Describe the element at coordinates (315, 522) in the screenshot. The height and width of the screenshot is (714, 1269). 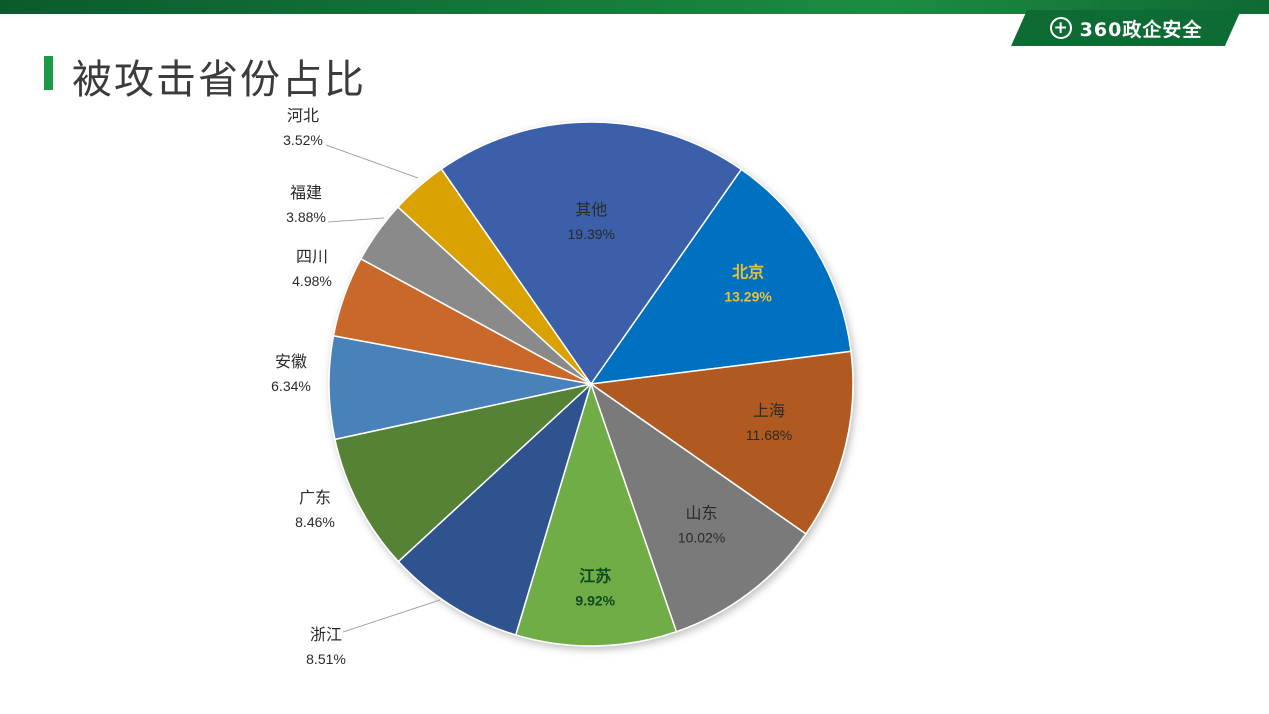
I see `slice-label-value: 8.46%` at that location.